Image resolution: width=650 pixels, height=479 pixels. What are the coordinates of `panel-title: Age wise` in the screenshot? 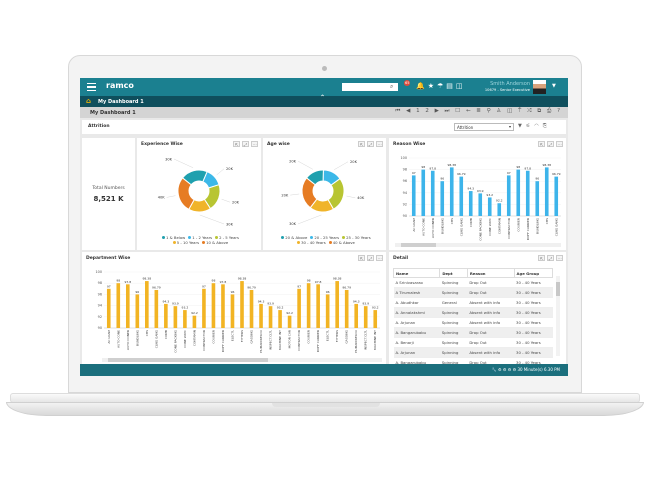 It's located at (278, 144).